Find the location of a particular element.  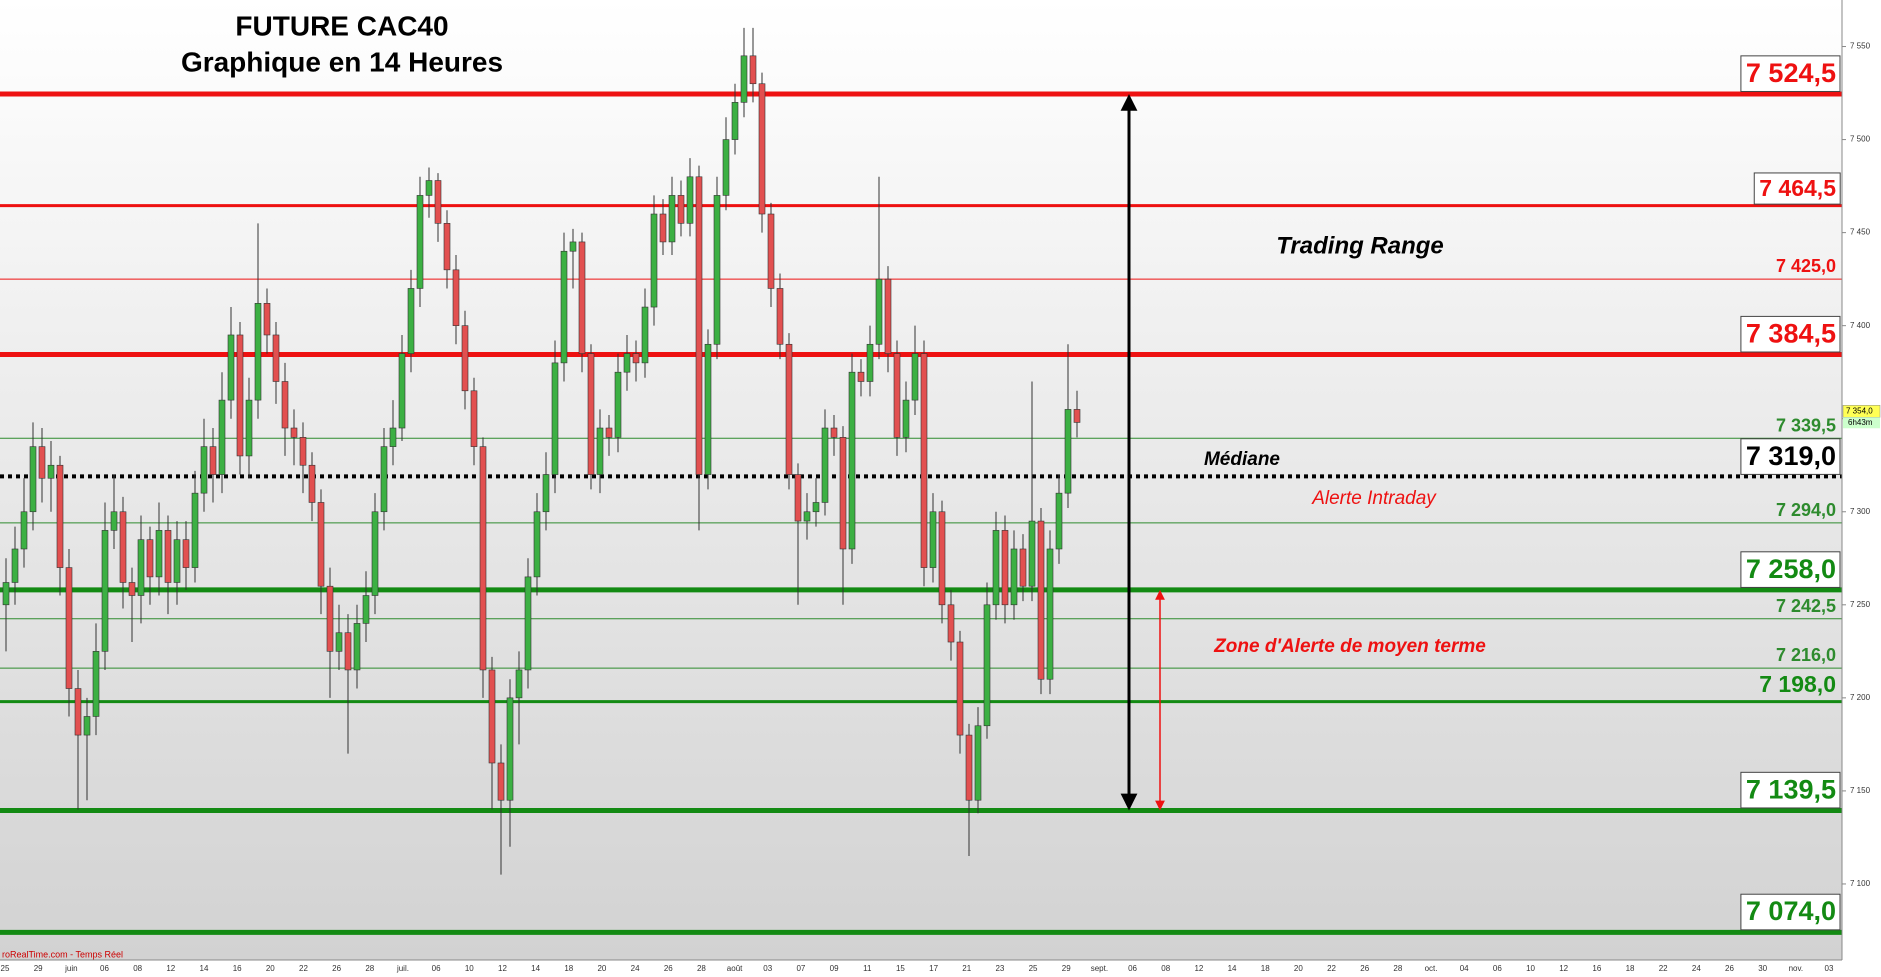

level-label: 7 425,0 is located at coordinates (1806, 266).